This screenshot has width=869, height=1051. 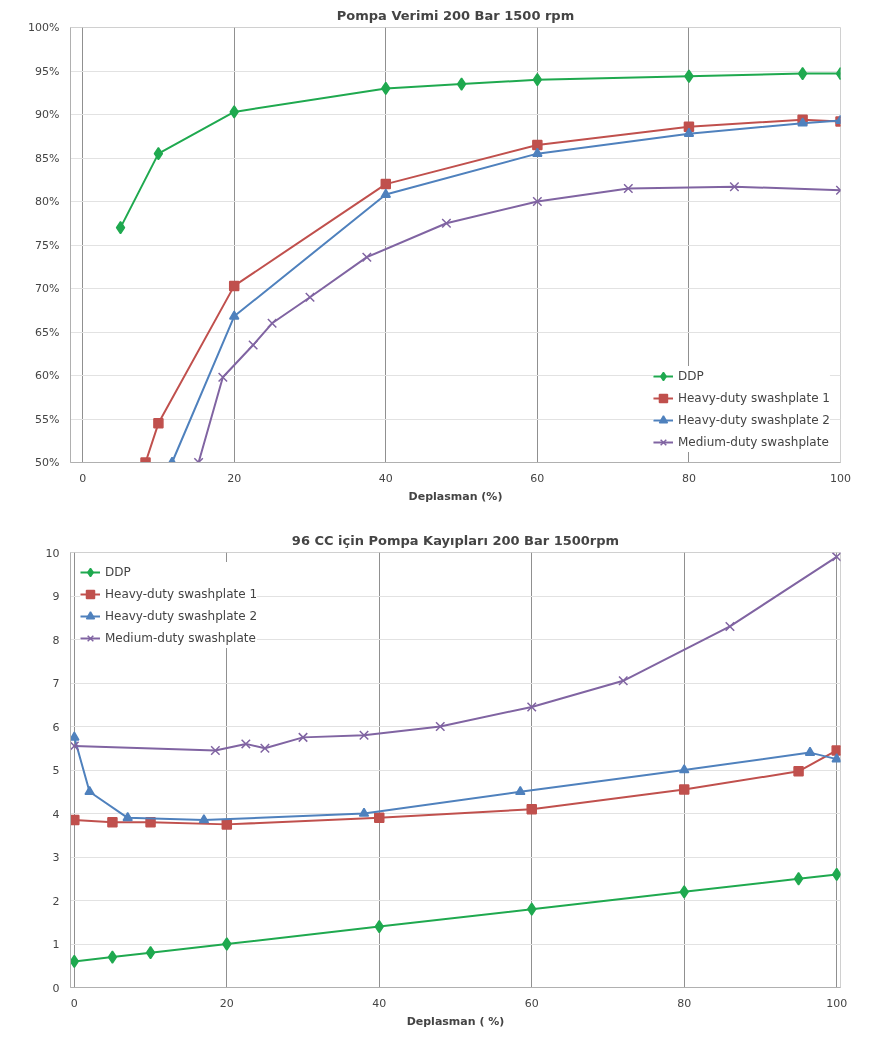 I want to click on y-tick-label: 7, so click(x=56, y=683).